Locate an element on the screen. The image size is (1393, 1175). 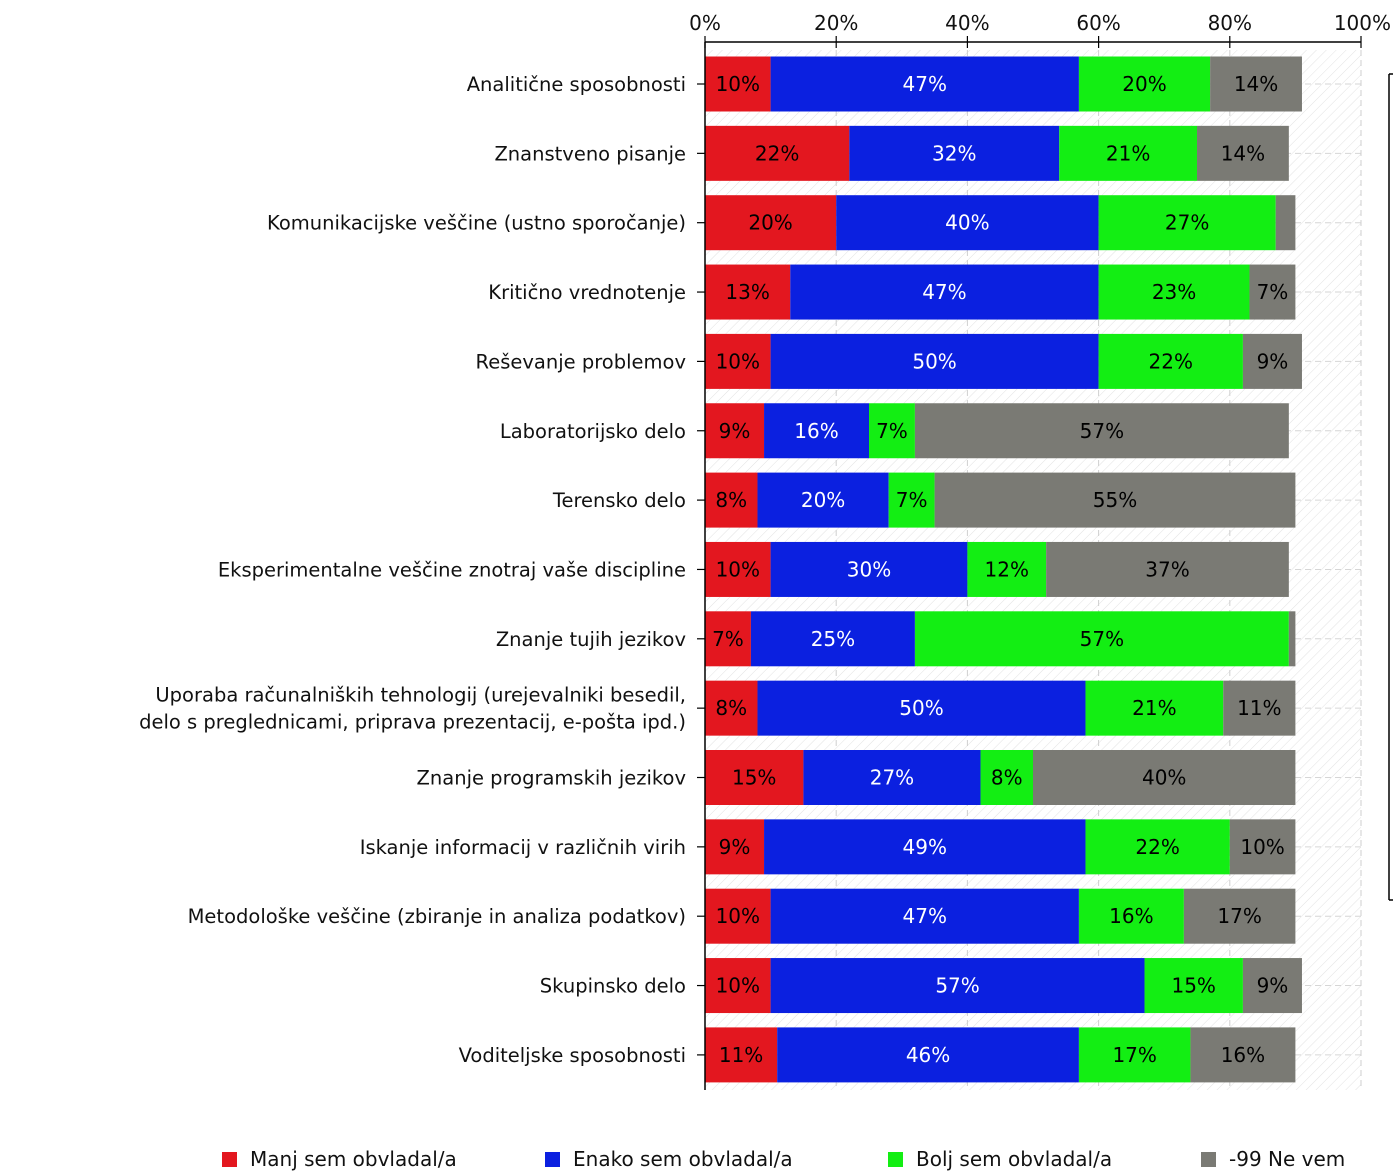
bar-value-label: 55% is located at coordinates (1115, 500).